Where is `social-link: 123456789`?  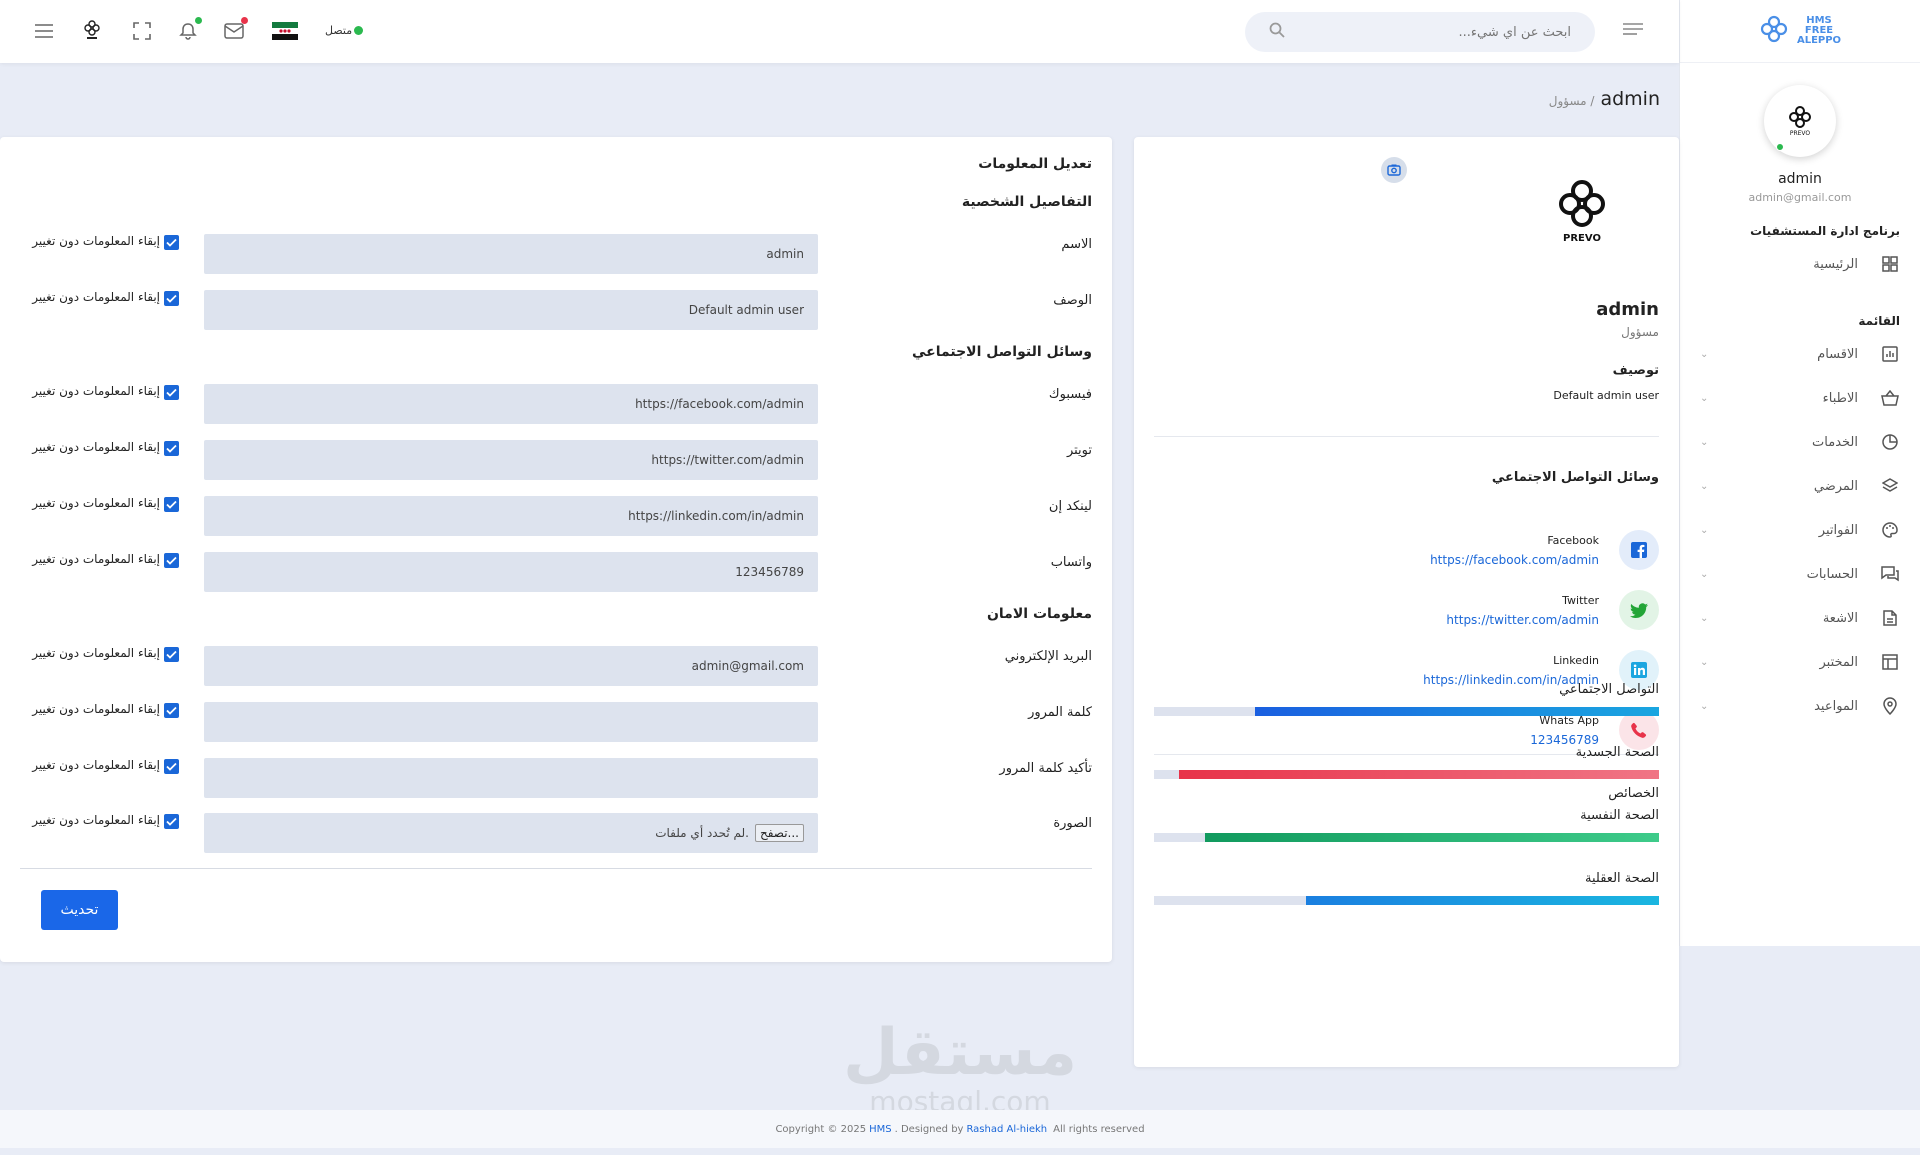
social-link: 123456789 is located at coordinates (1564, 739).